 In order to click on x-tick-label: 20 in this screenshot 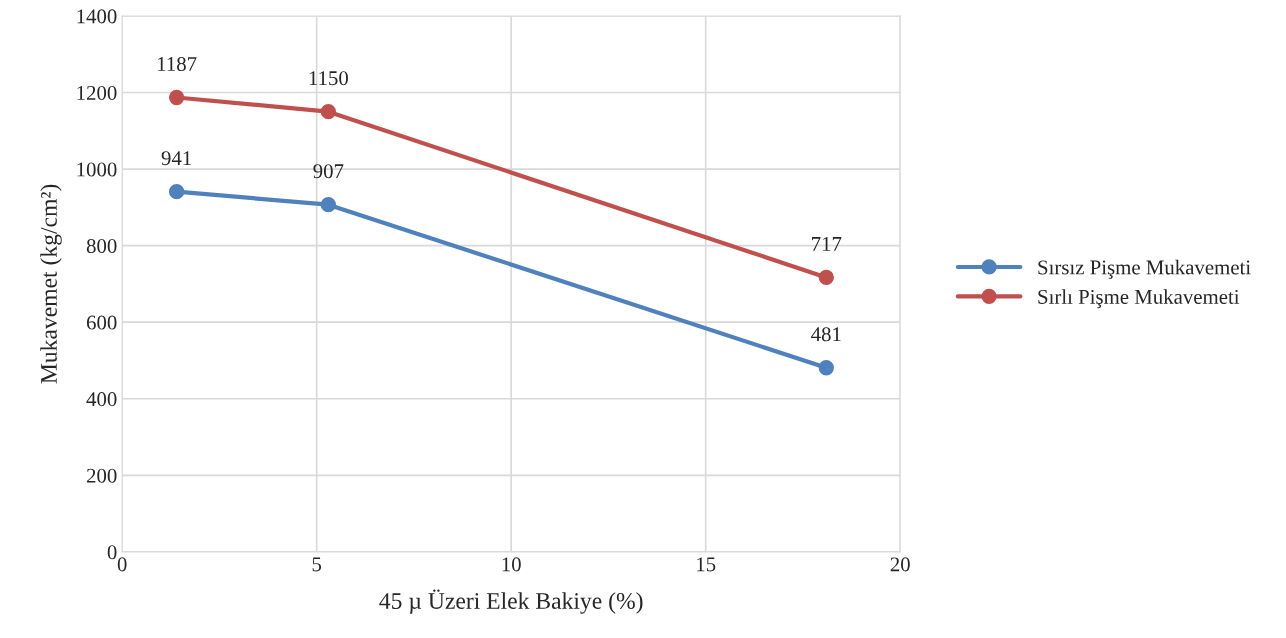, I will do `click(900, 564)`.